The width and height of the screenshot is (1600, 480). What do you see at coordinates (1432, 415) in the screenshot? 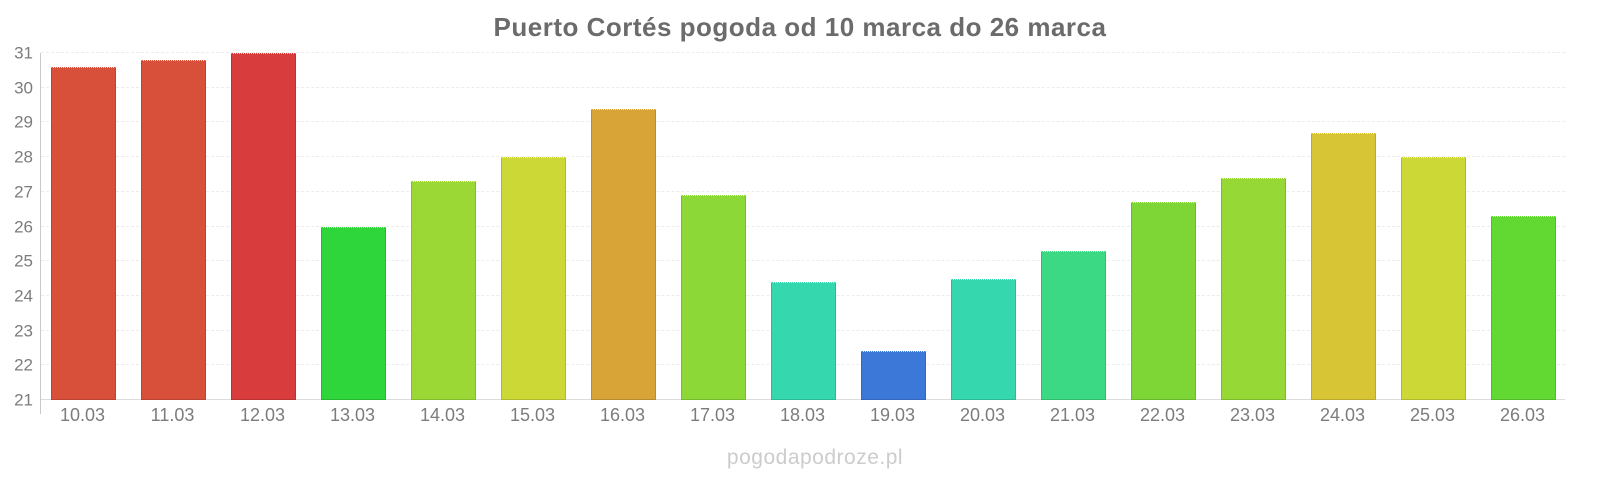
I see `x-axis-label-25.03: 25.03` at bounding box center [1432, 415].